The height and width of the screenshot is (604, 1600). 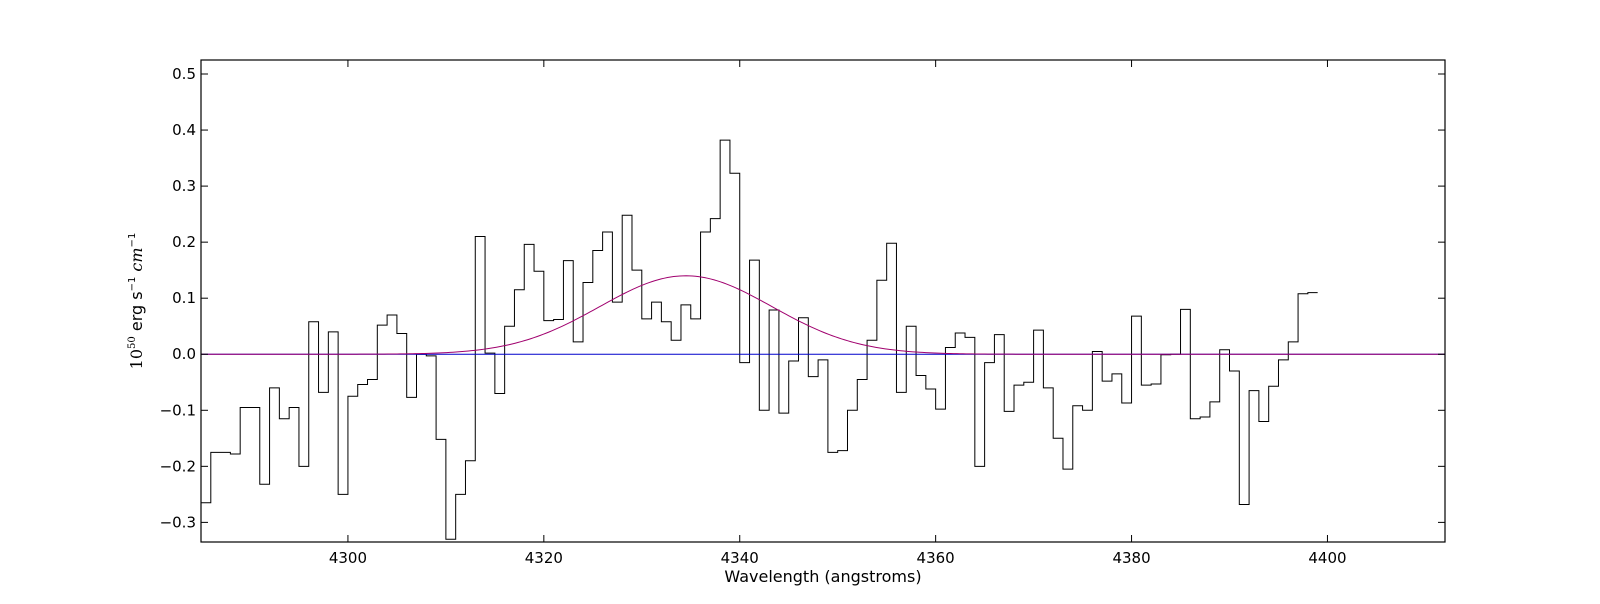 What do you see at coordinates (184, 74) in the screenshot?
I see `y-tick-label: 0.5` at bounding box center [184, 74].